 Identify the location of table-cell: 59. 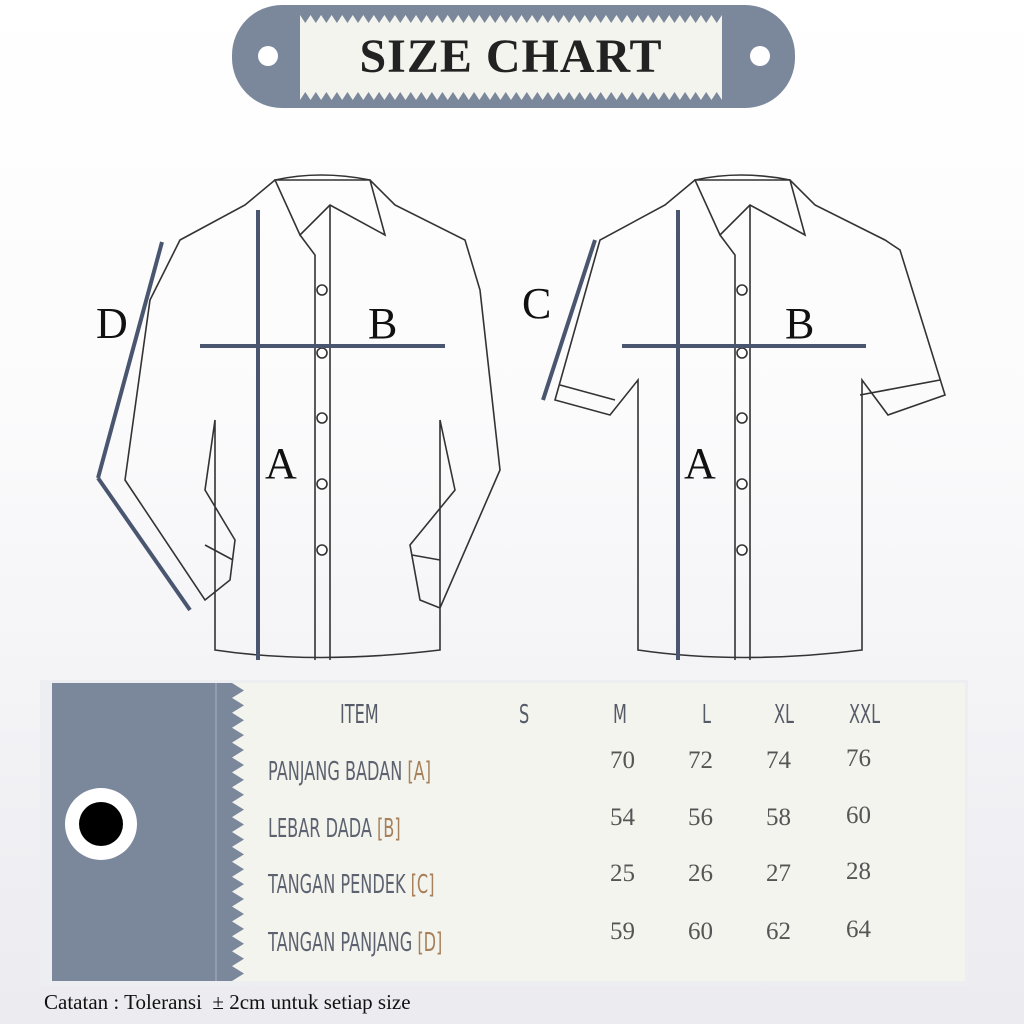
(622, 931).